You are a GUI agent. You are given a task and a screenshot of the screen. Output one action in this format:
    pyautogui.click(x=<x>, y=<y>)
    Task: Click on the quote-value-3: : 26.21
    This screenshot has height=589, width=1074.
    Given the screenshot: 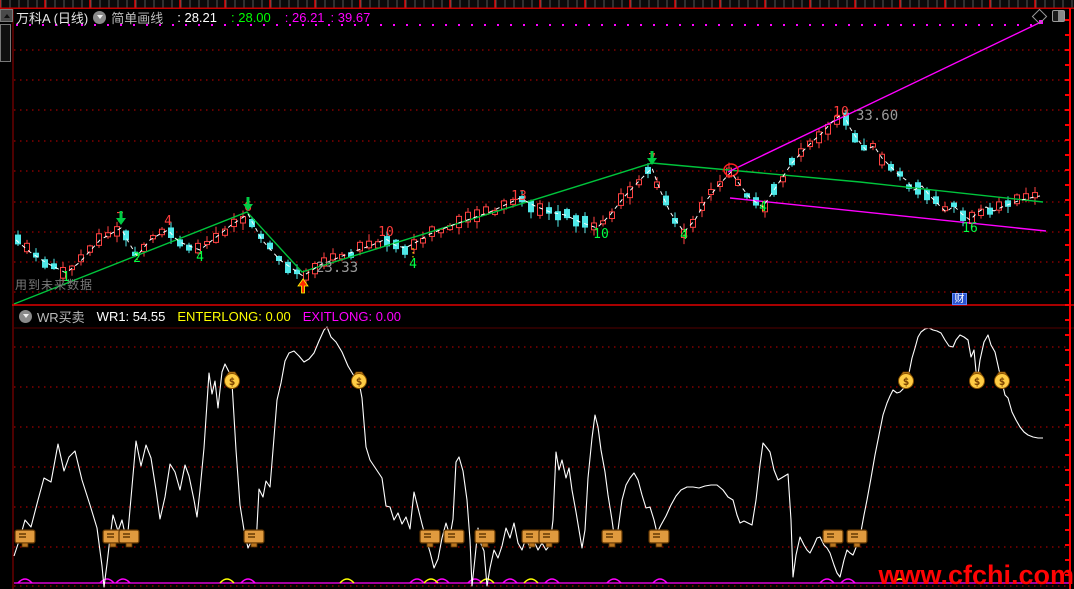 What is the action you would take?
    pyautogui.click(x=304, y=17)
    